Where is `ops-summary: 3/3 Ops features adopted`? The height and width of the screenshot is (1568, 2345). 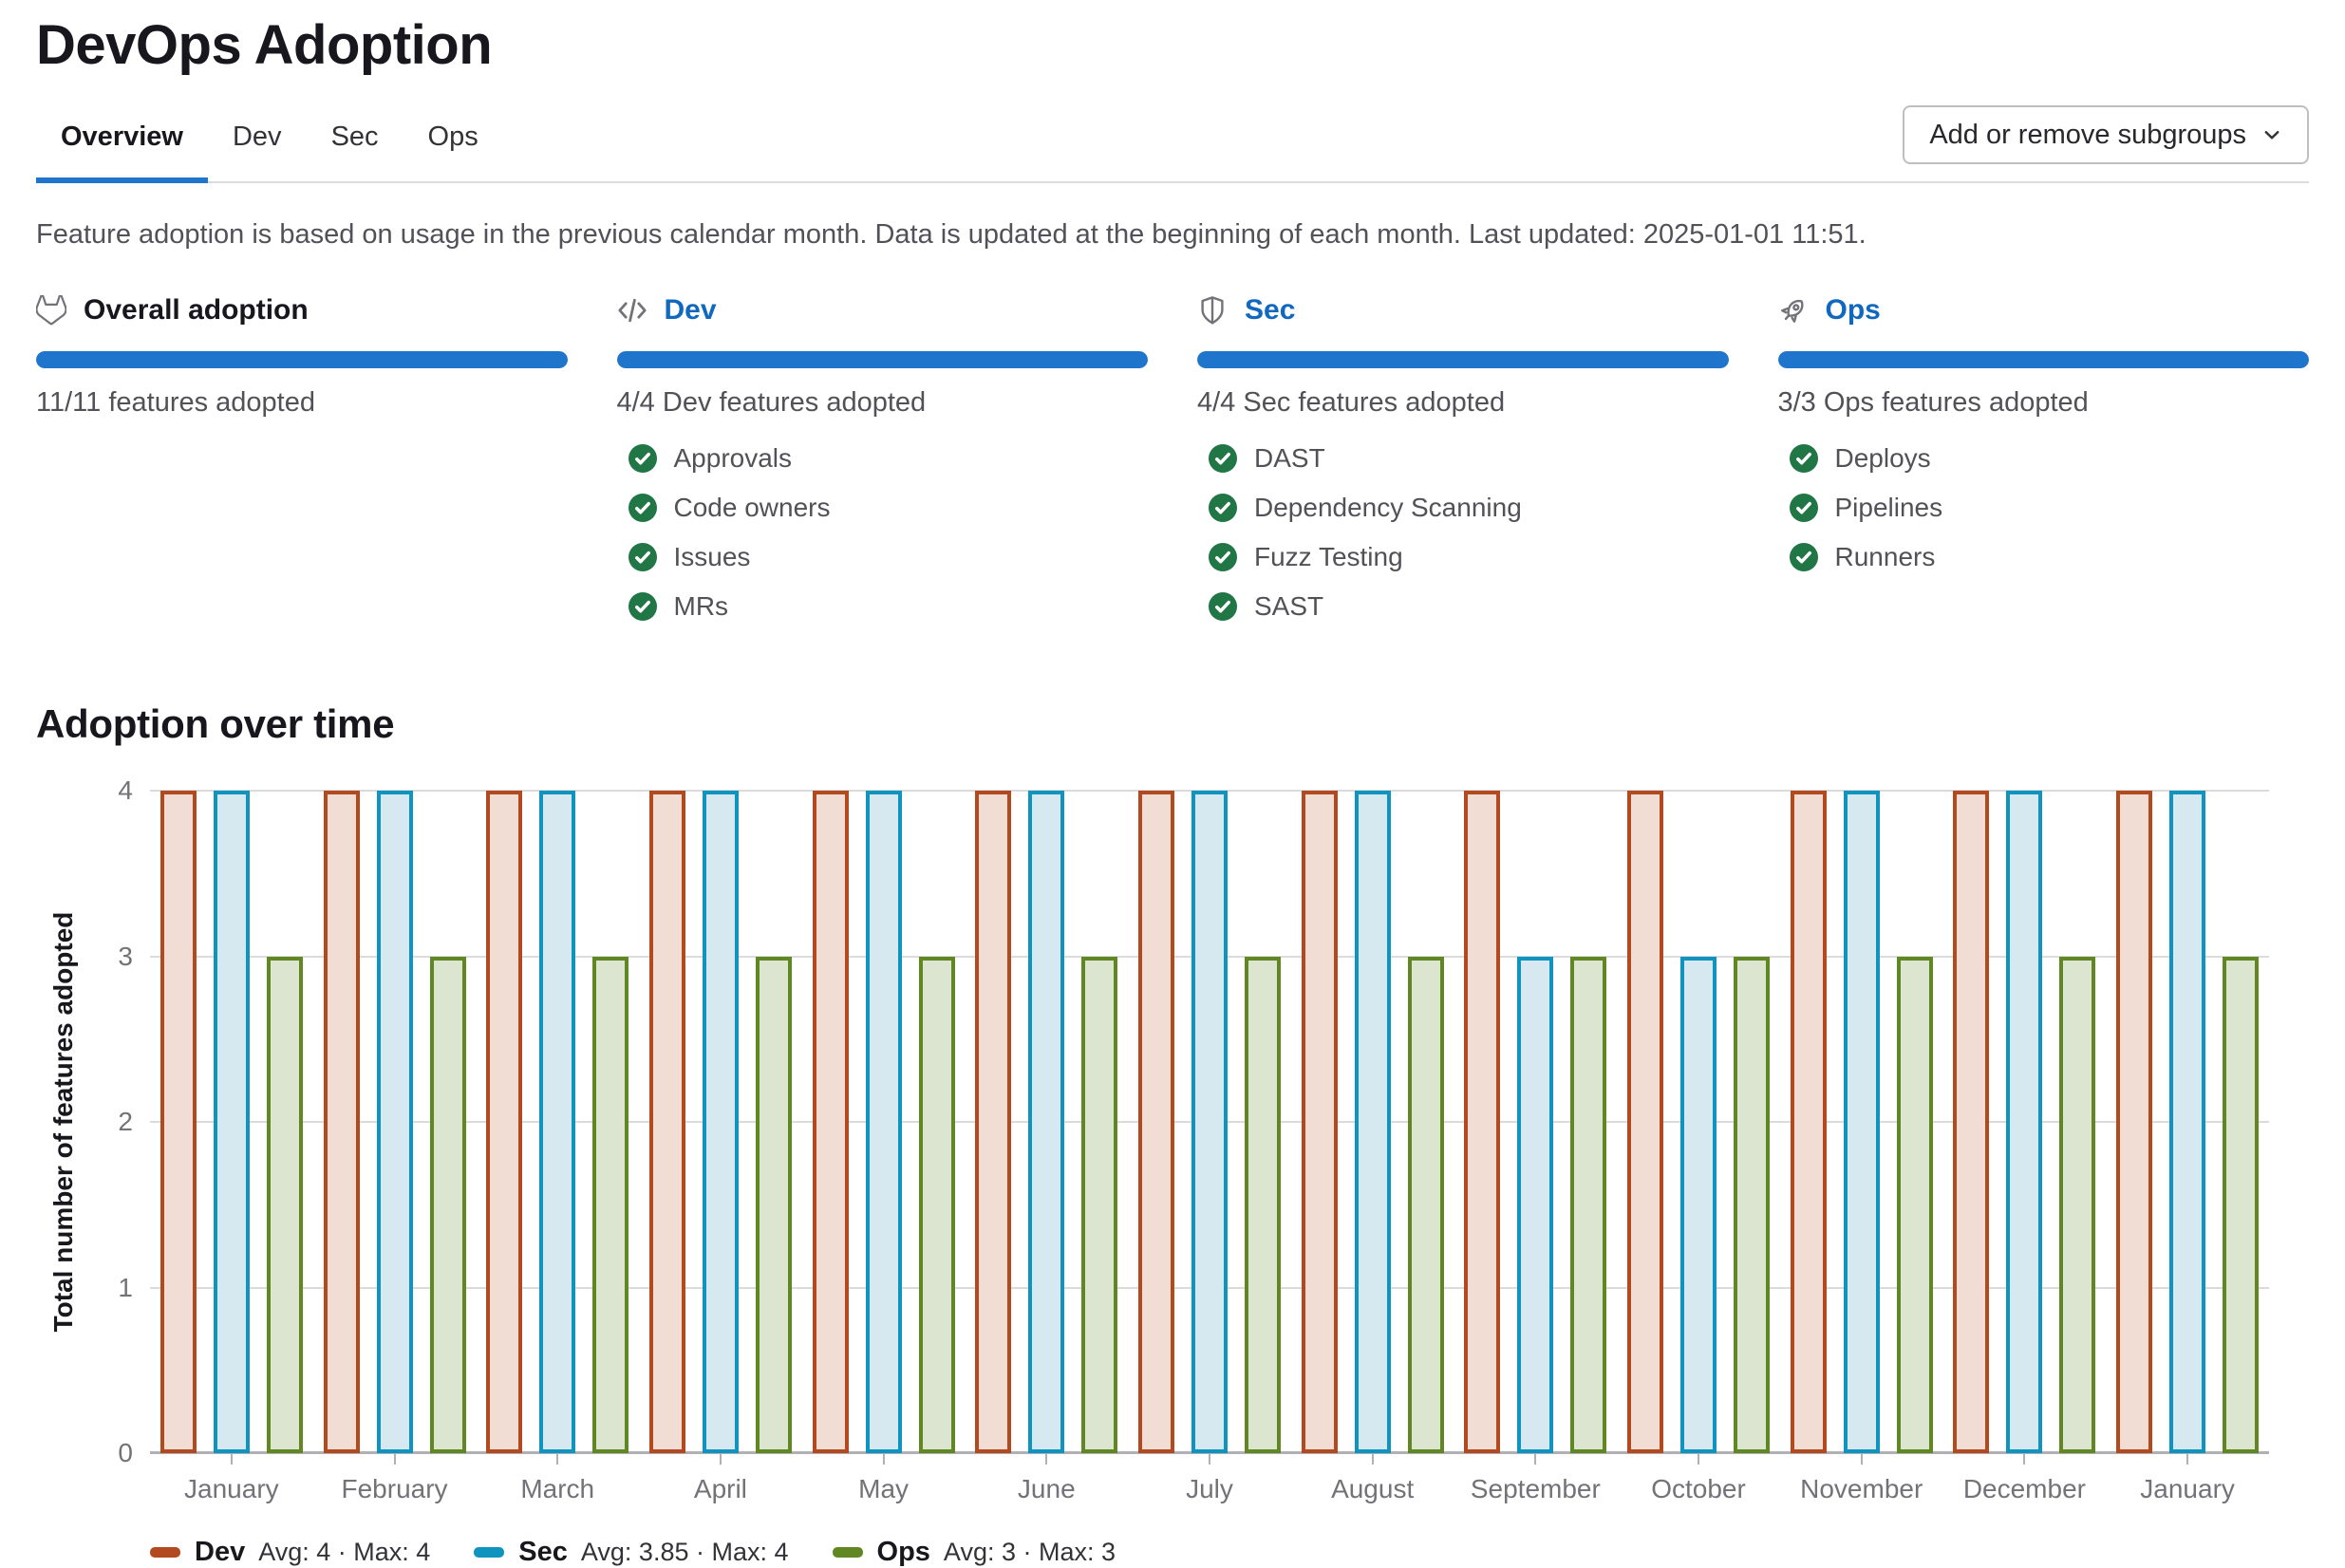
ops-summary: 3/3 Ops features adopted is located at coordinates (1933, 402).